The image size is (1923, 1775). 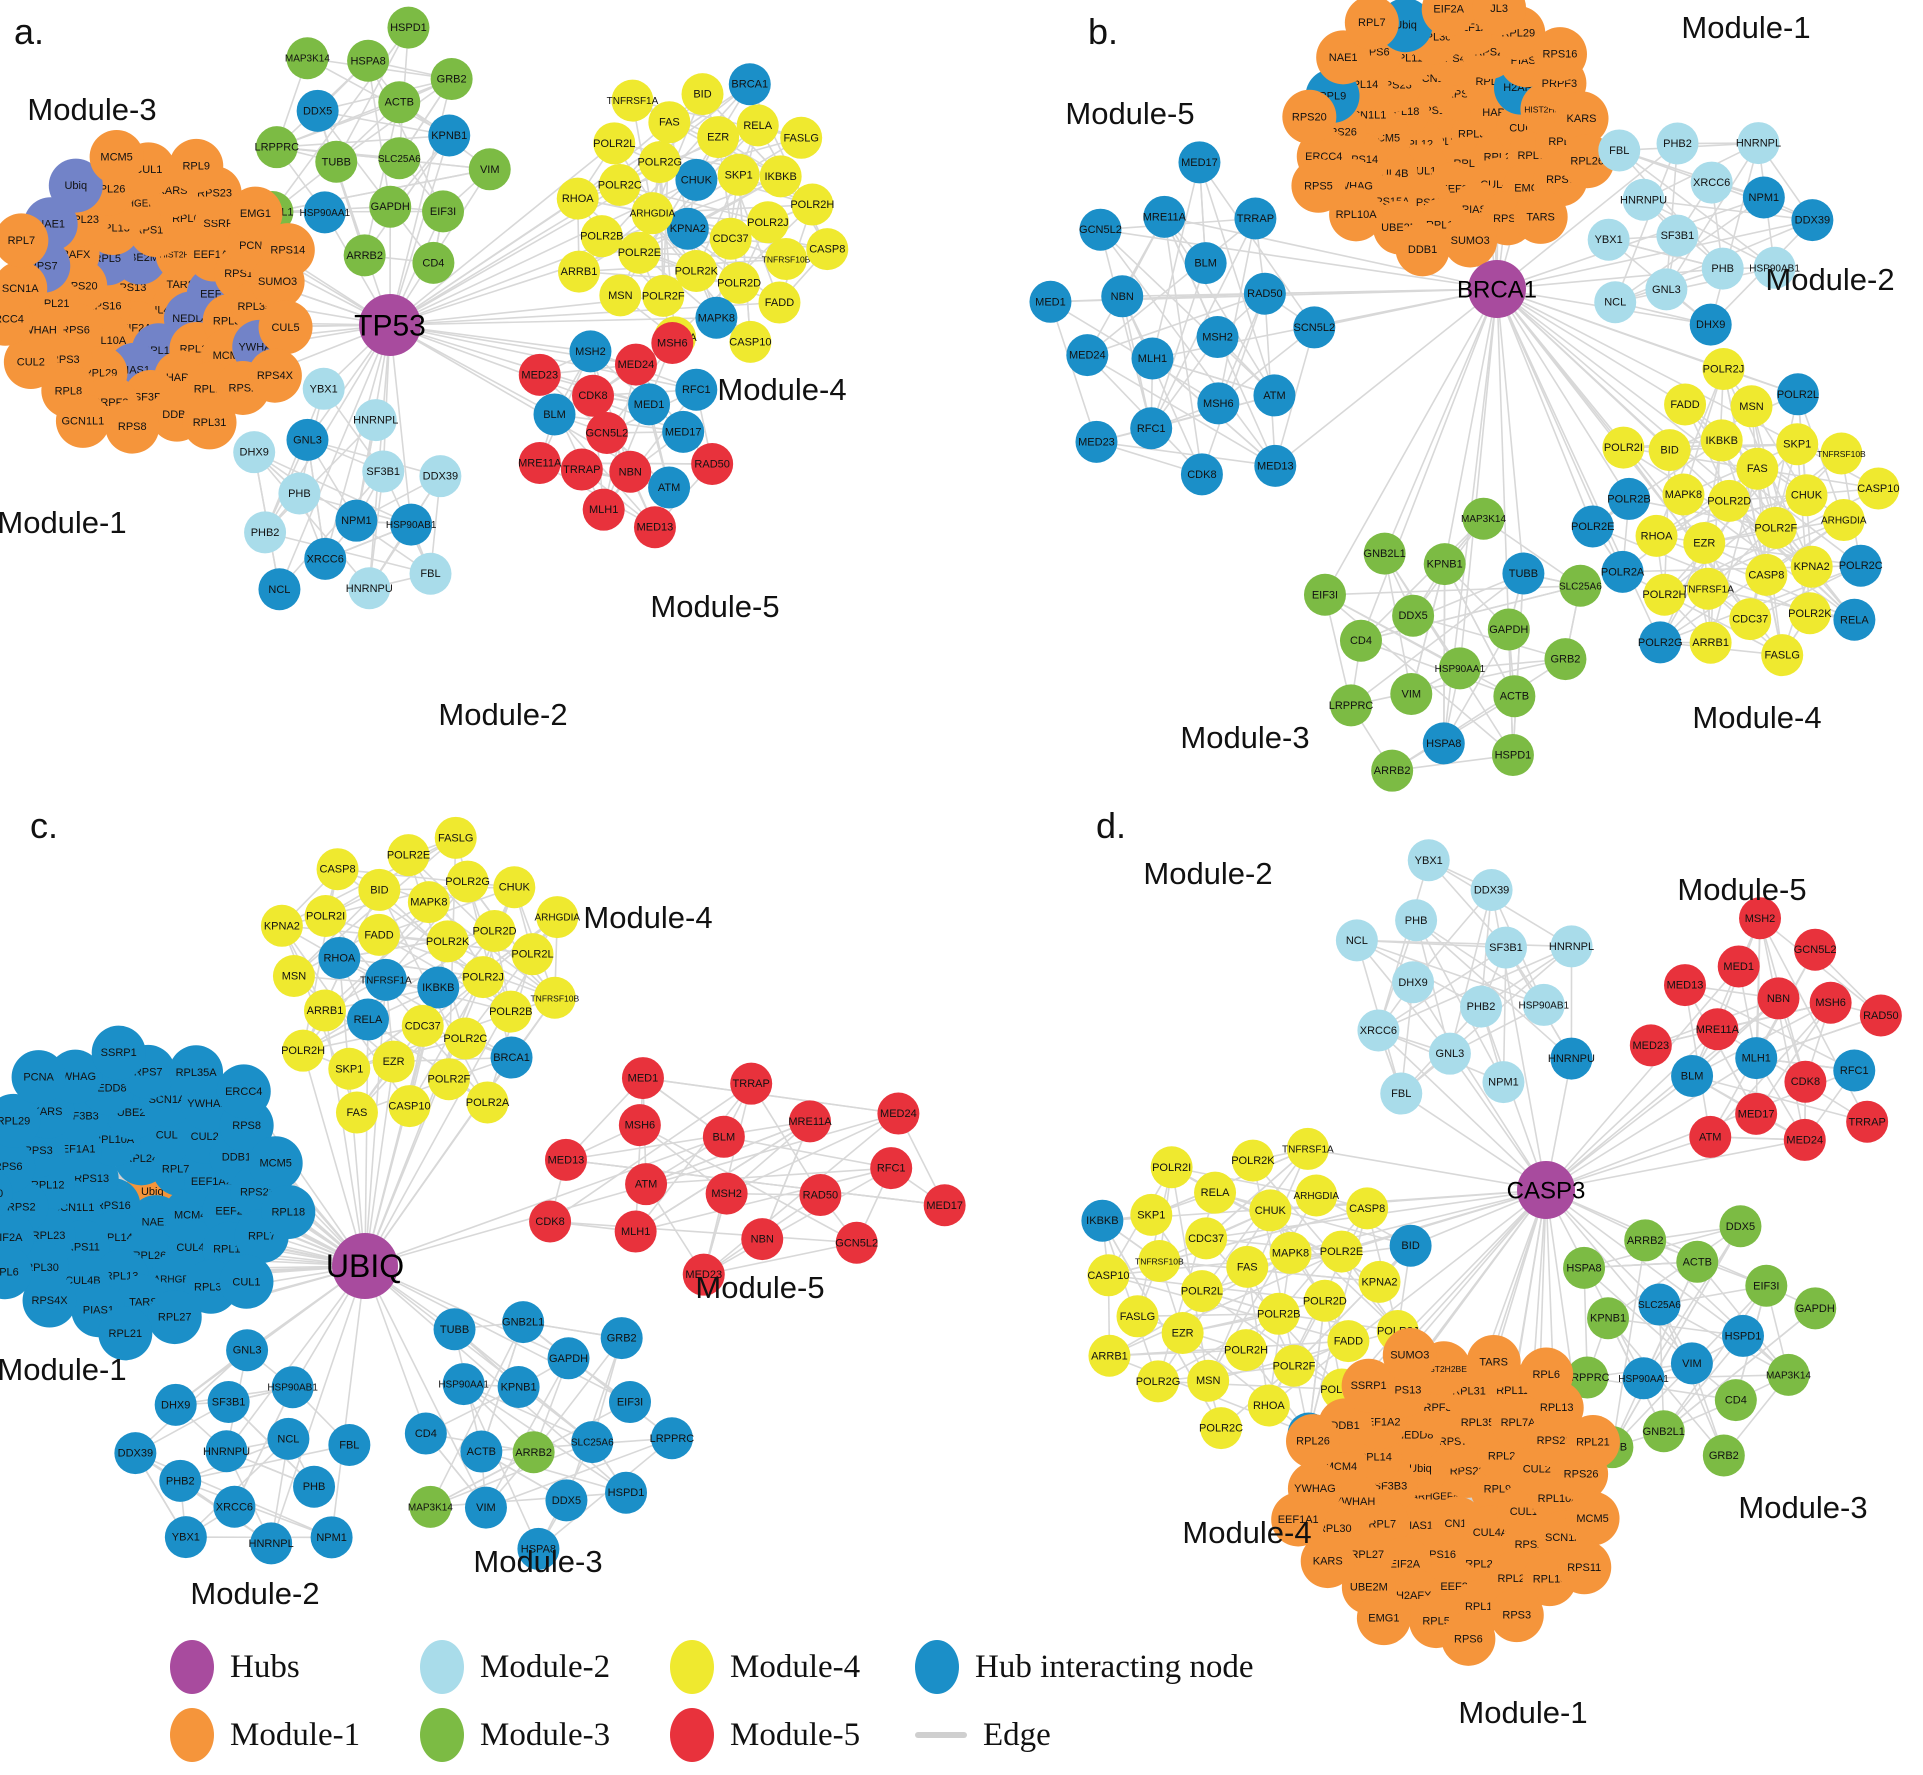 I want to click on node-ACTB: ACTB, so click(x=399, y=102).